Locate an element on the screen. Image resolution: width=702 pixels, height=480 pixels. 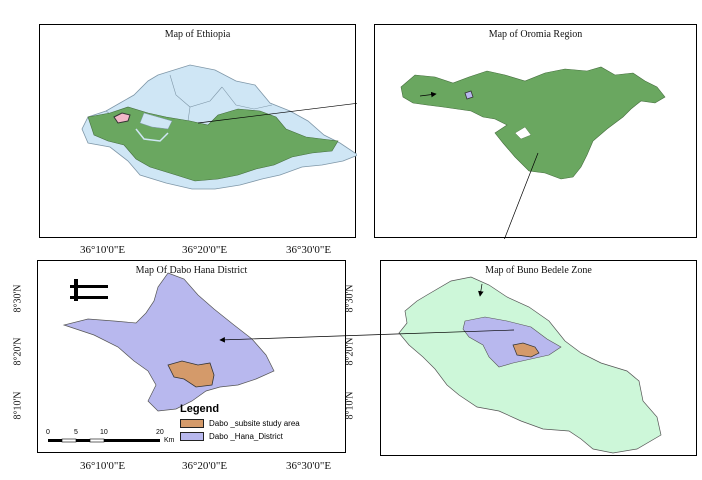
oromia-map is located at coordinates (533, 152).